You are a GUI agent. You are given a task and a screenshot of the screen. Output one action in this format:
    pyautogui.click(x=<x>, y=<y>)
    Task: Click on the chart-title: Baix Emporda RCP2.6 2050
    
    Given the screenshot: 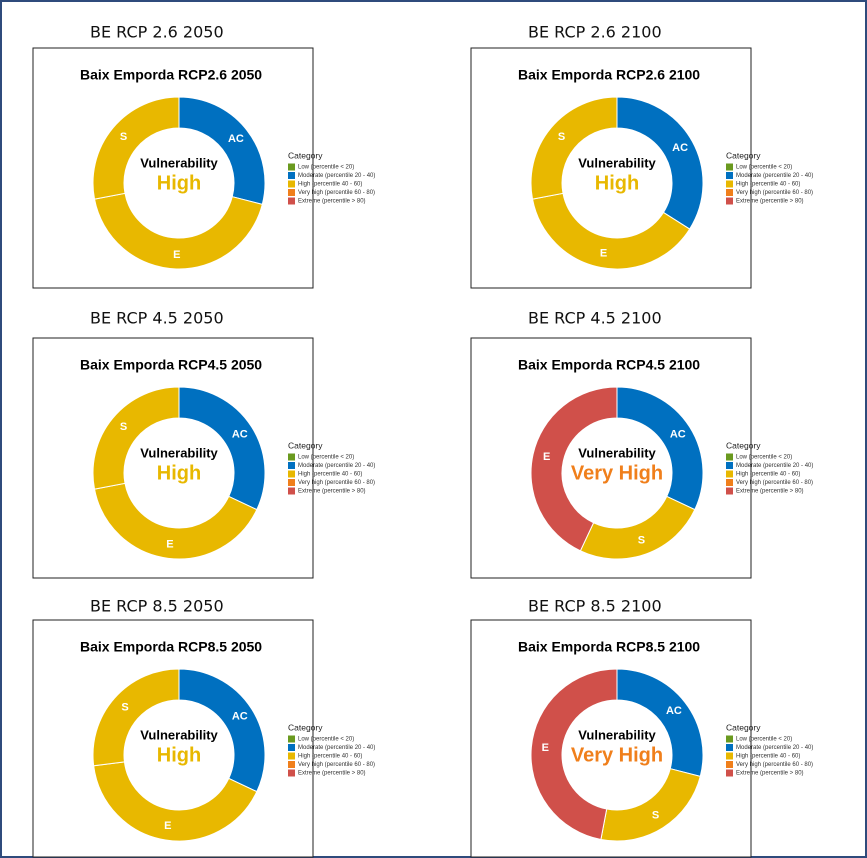 What is the action you would take?
    pyautogui.click(x=171, y=75)
    